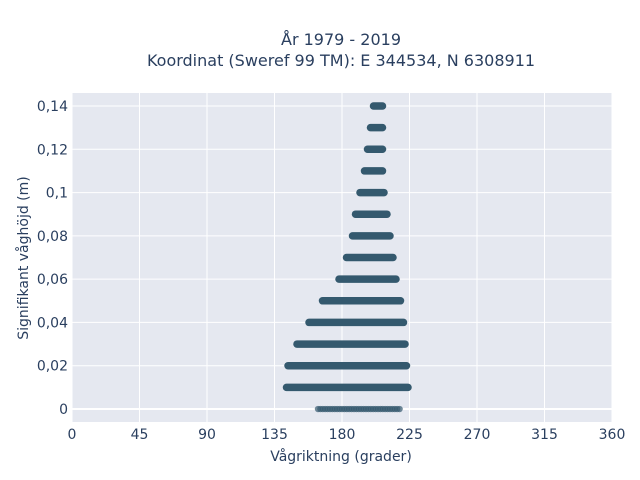  Describe the element at coordinates (341, 456) in the screenshot. I see `x-axis-title: Vågriktning (grader)` at that location.